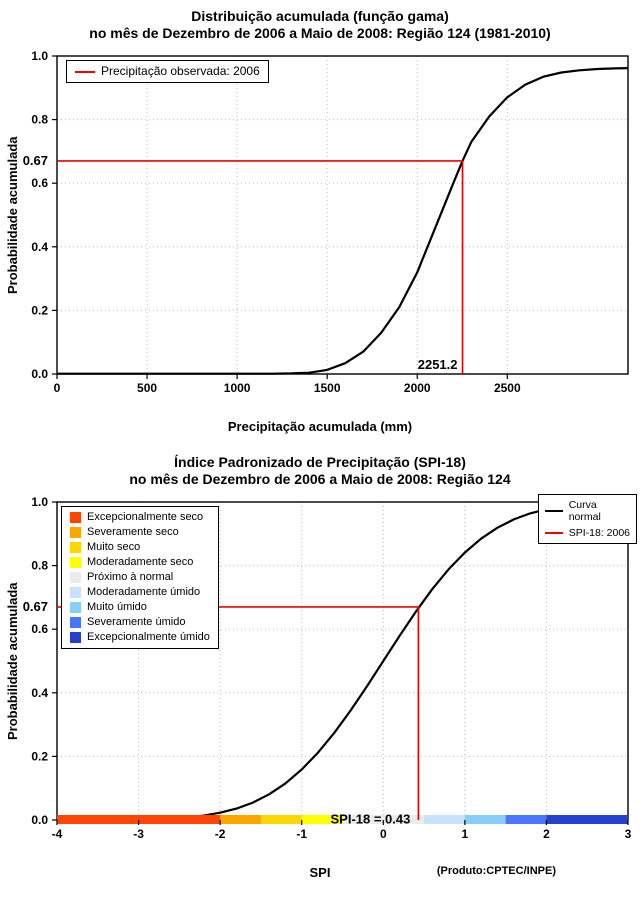  Describe the element at coordinates (496, 871) in the screenshot. I see `product-note: (Produto:CPTEC/INPE)` at that location.